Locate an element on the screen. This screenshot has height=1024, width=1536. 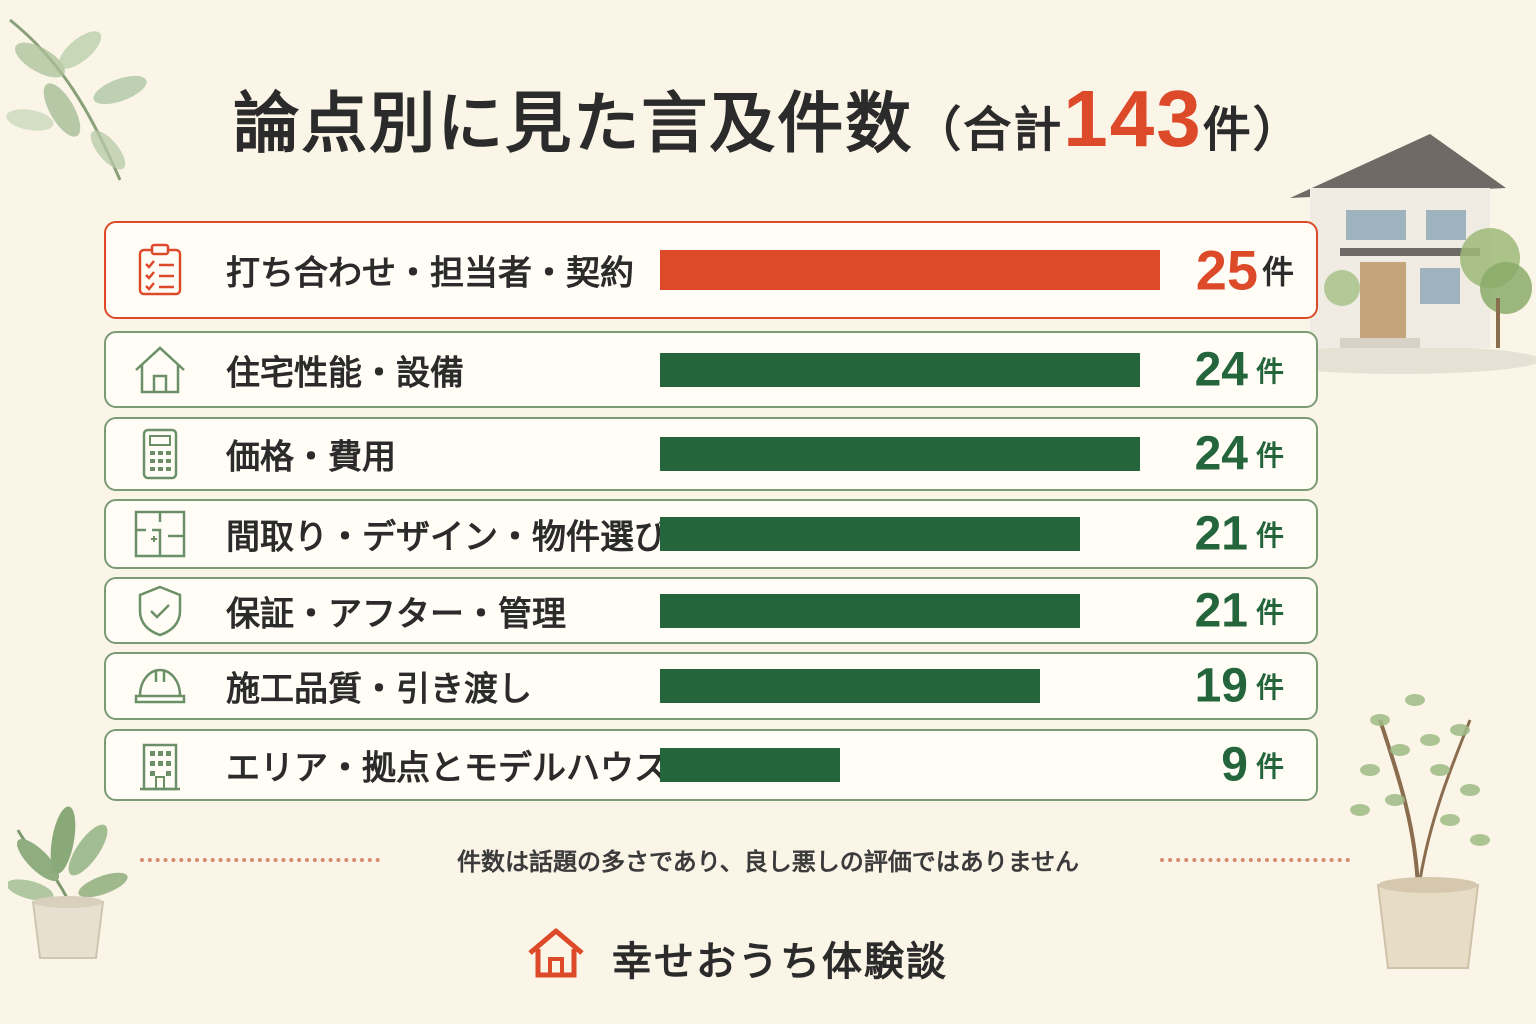
category-label: 住宅性能・設備 is located at coordinates (345, 373).